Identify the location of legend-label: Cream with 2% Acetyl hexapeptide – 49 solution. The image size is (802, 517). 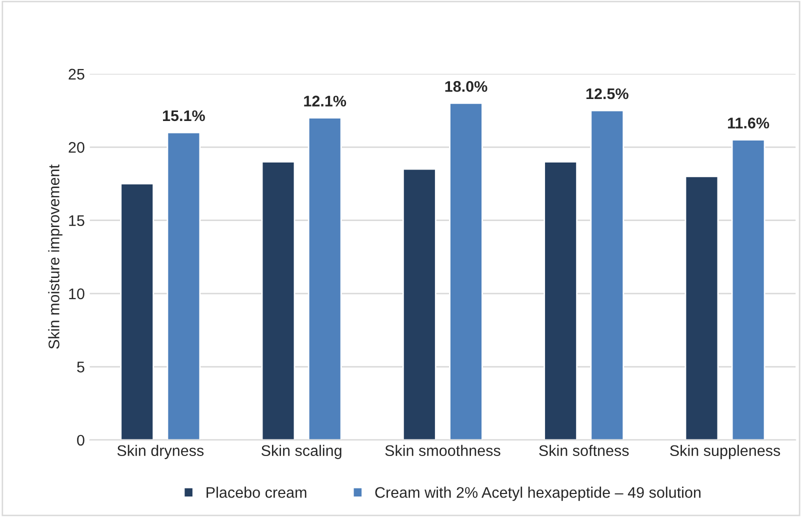
(537, 493).